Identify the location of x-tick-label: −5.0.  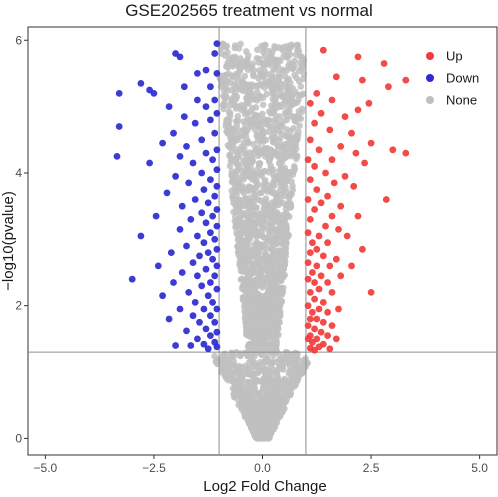
(46, 468).